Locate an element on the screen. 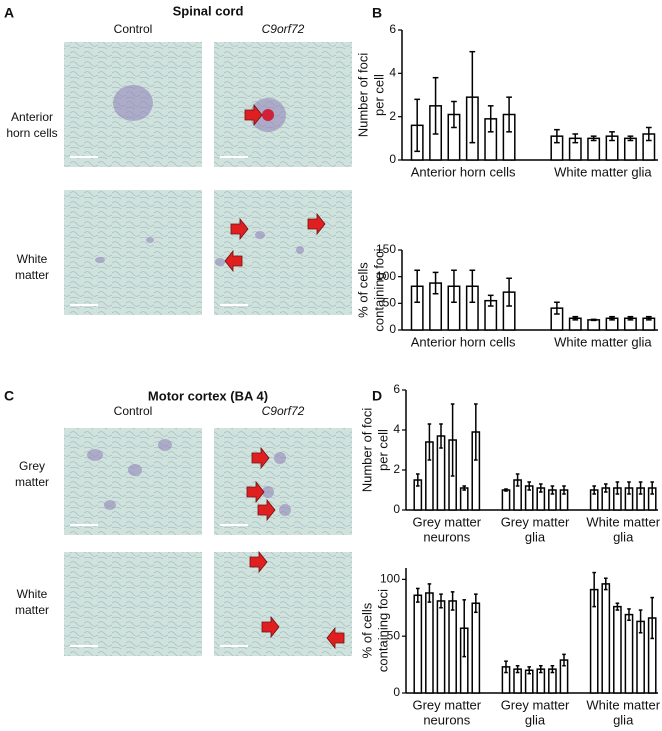 The image size is (662, 731). row-label: Anterior is located at coordinates (32, 117).